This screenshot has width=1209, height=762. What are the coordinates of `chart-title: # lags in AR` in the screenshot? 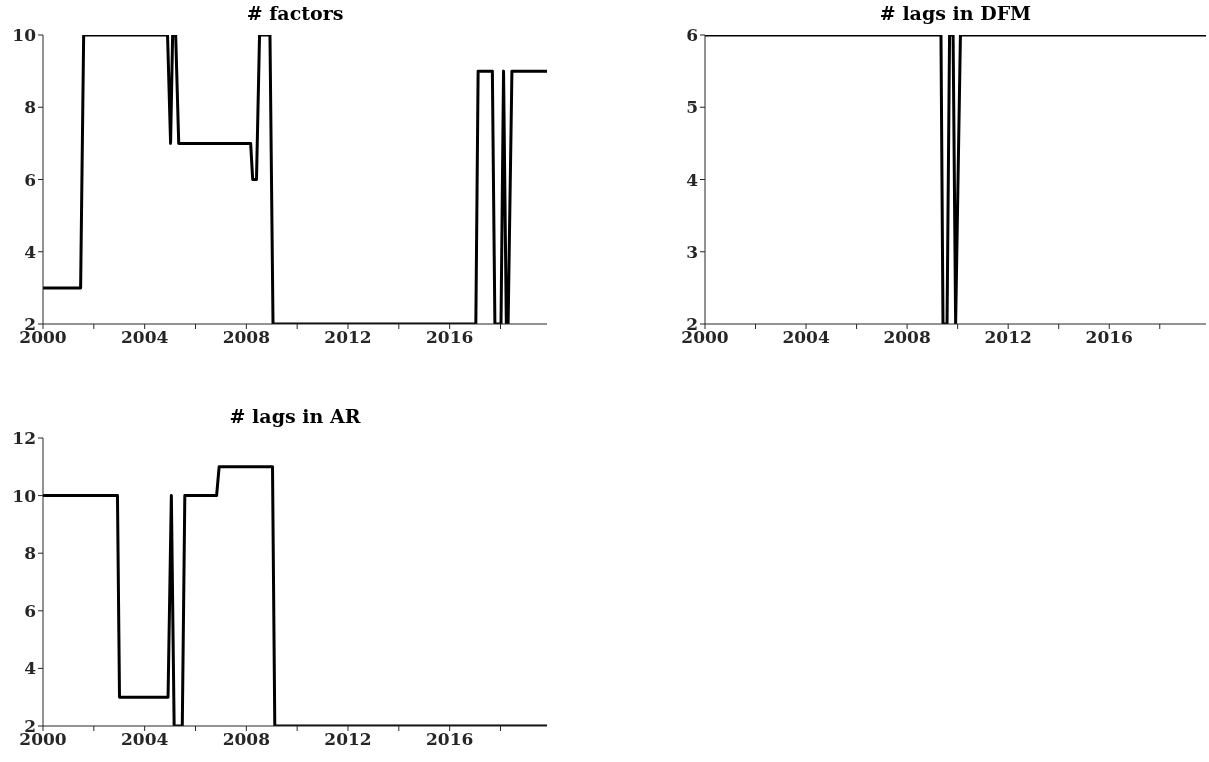 It's located at (295, 416).